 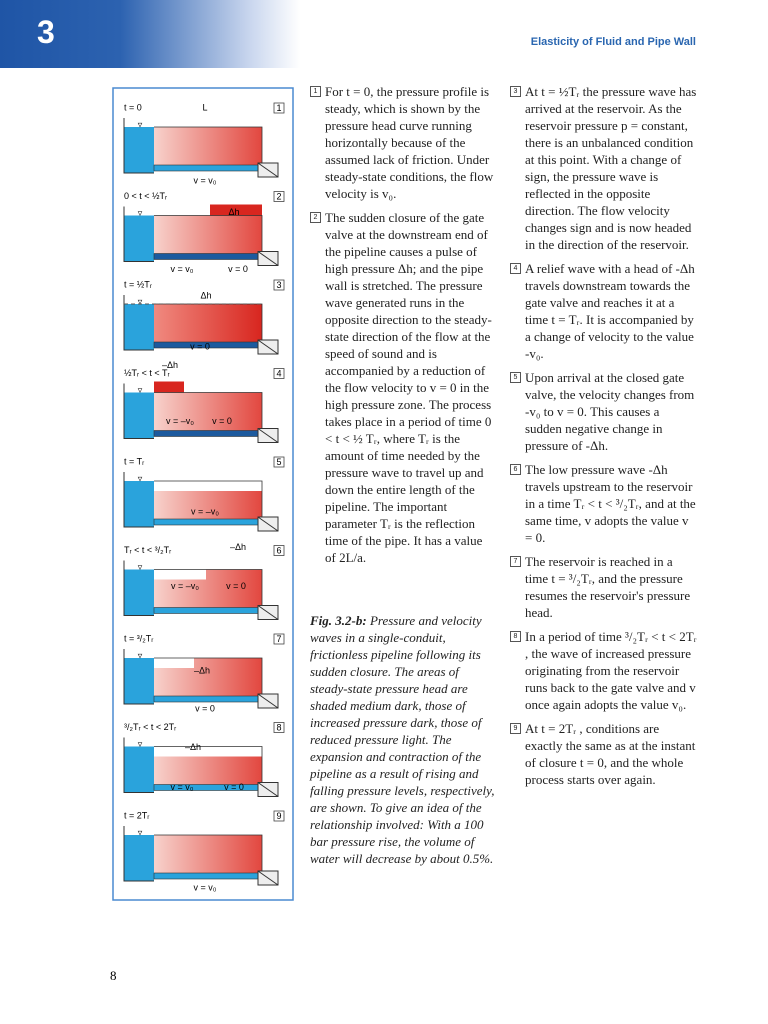 What do you see at coordinates (134, 461) in the screenshot?
I see `panel-state: t = Tᵣ` at bounding box center [134, 461].